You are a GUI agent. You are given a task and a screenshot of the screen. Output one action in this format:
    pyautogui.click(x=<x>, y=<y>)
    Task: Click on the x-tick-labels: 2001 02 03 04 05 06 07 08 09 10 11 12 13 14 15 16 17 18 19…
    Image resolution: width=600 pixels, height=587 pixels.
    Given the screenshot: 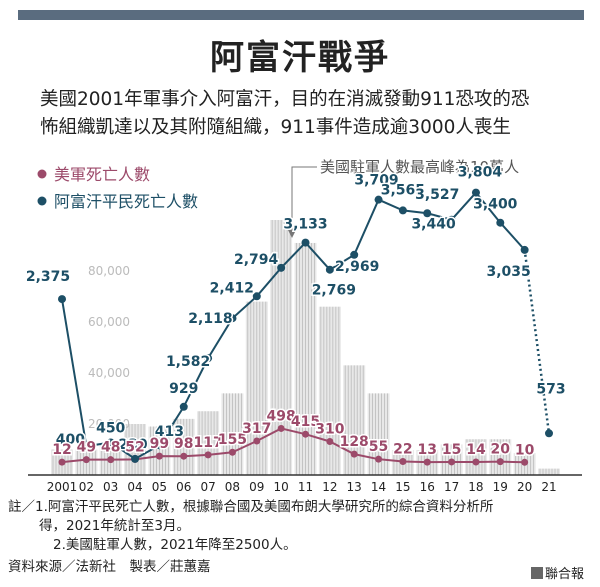 What is the action you would take?
    pyautogui.click(x=302, y=487)
    